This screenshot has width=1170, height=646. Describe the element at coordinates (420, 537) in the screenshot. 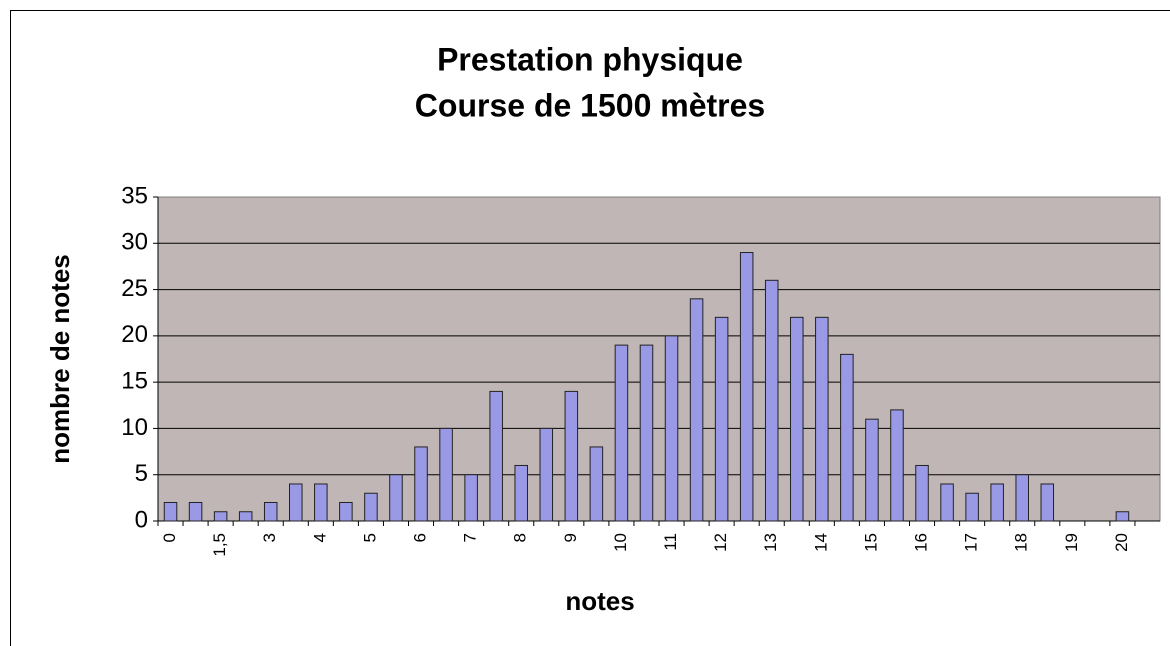

I see `x-tick-label: 6` at that location.